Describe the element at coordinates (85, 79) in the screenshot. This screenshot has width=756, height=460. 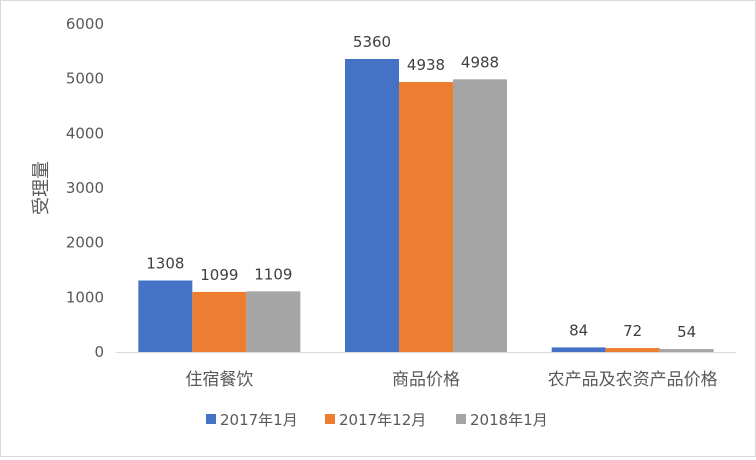
I see `y-tick-label: 5000` at that location.